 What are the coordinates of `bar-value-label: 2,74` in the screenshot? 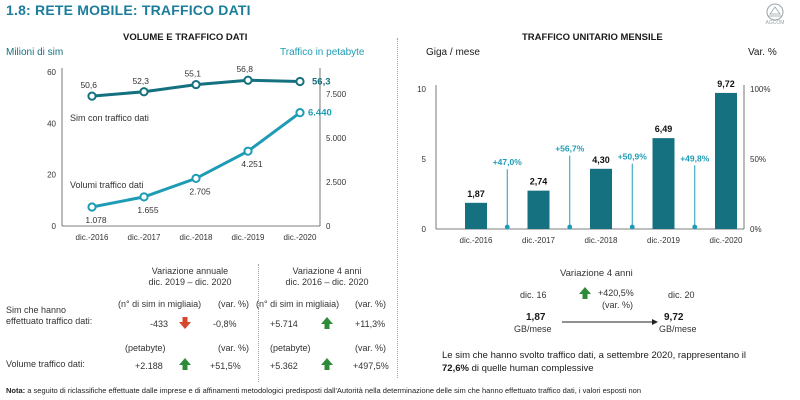 It's located at (539, 182).